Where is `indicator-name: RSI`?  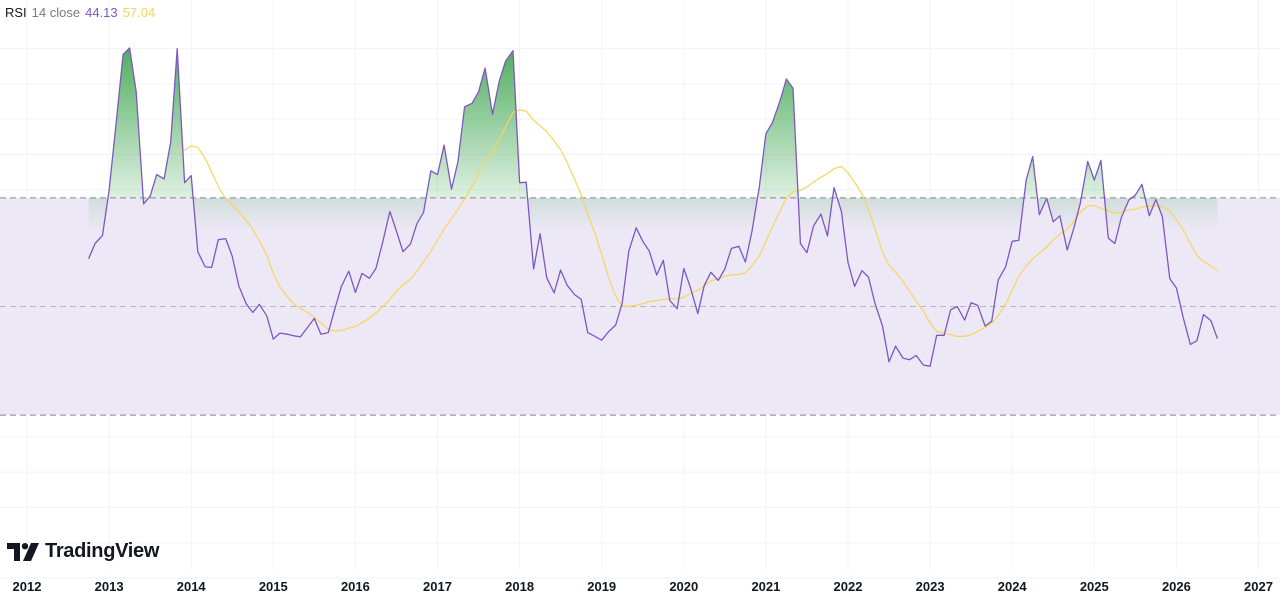
indicator-name: RSI is located at coordinates (16, 12).